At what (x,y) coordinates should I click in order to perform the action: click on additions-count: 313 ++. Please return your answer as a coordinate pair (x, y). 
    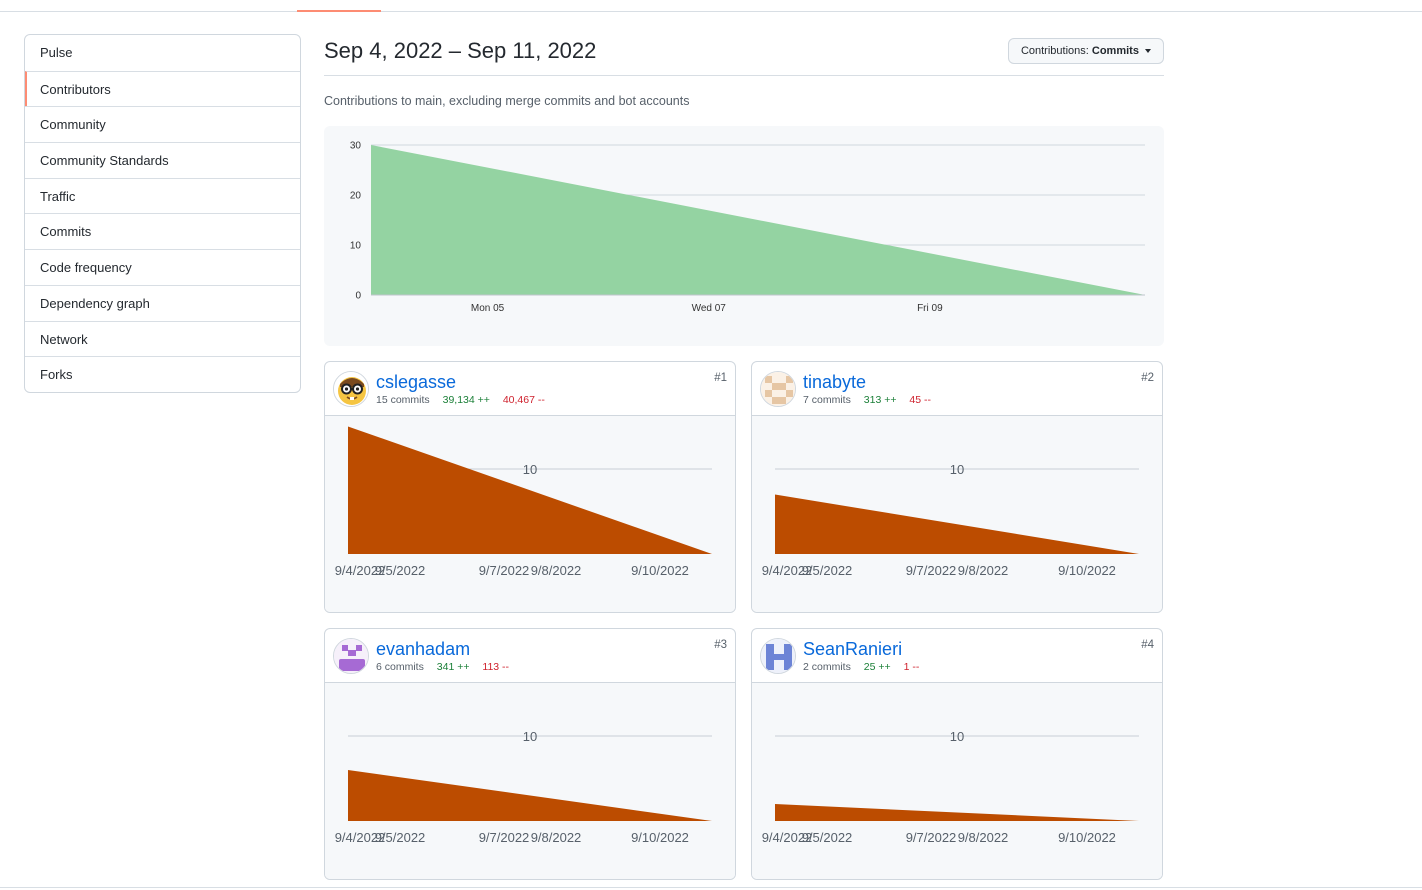
    Looking at the image, I should click on (880, 400).